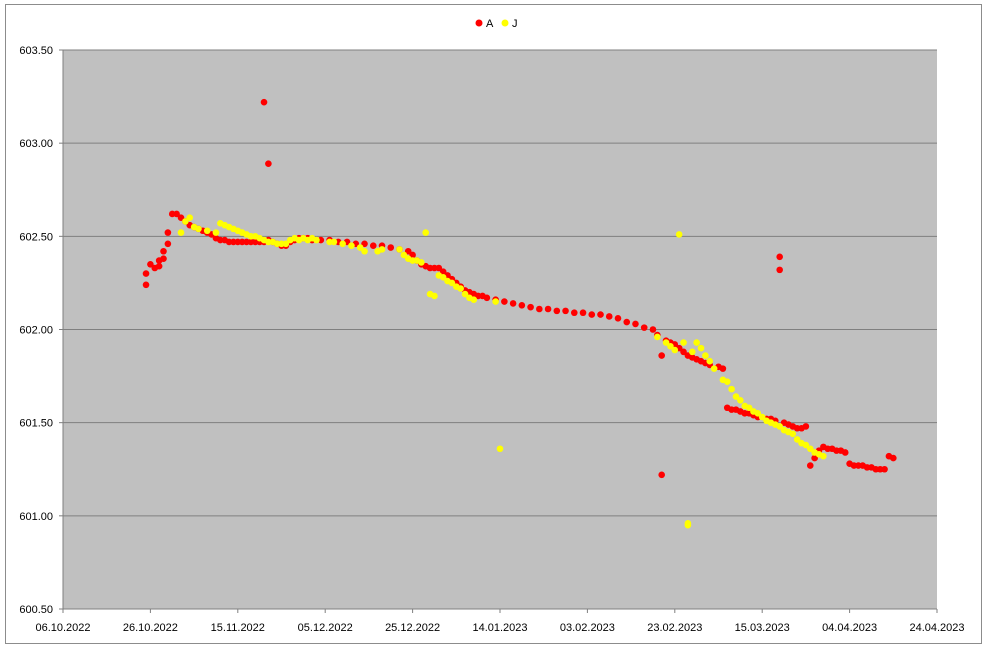  I want to click on y-tick-label: 602.50, so click(36, 237).